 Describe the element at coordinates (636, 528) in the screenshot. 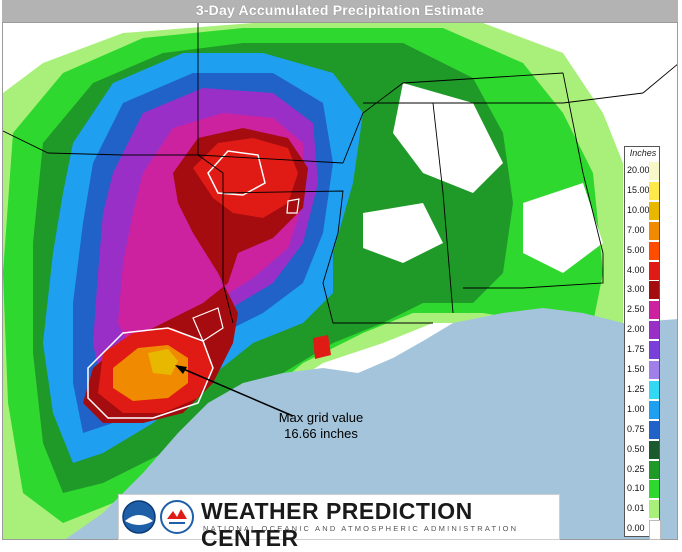

I see `legend-label: 0.00` at that location.